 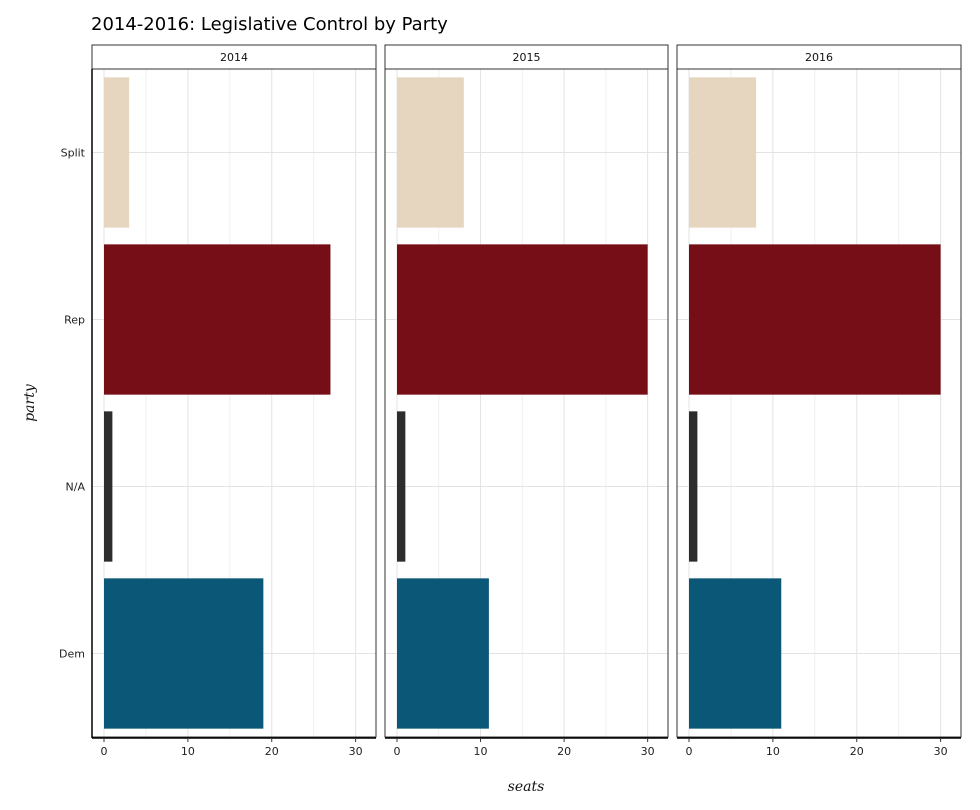 I want to click on y-tick-label: Dem, so click(x=72, y=654).